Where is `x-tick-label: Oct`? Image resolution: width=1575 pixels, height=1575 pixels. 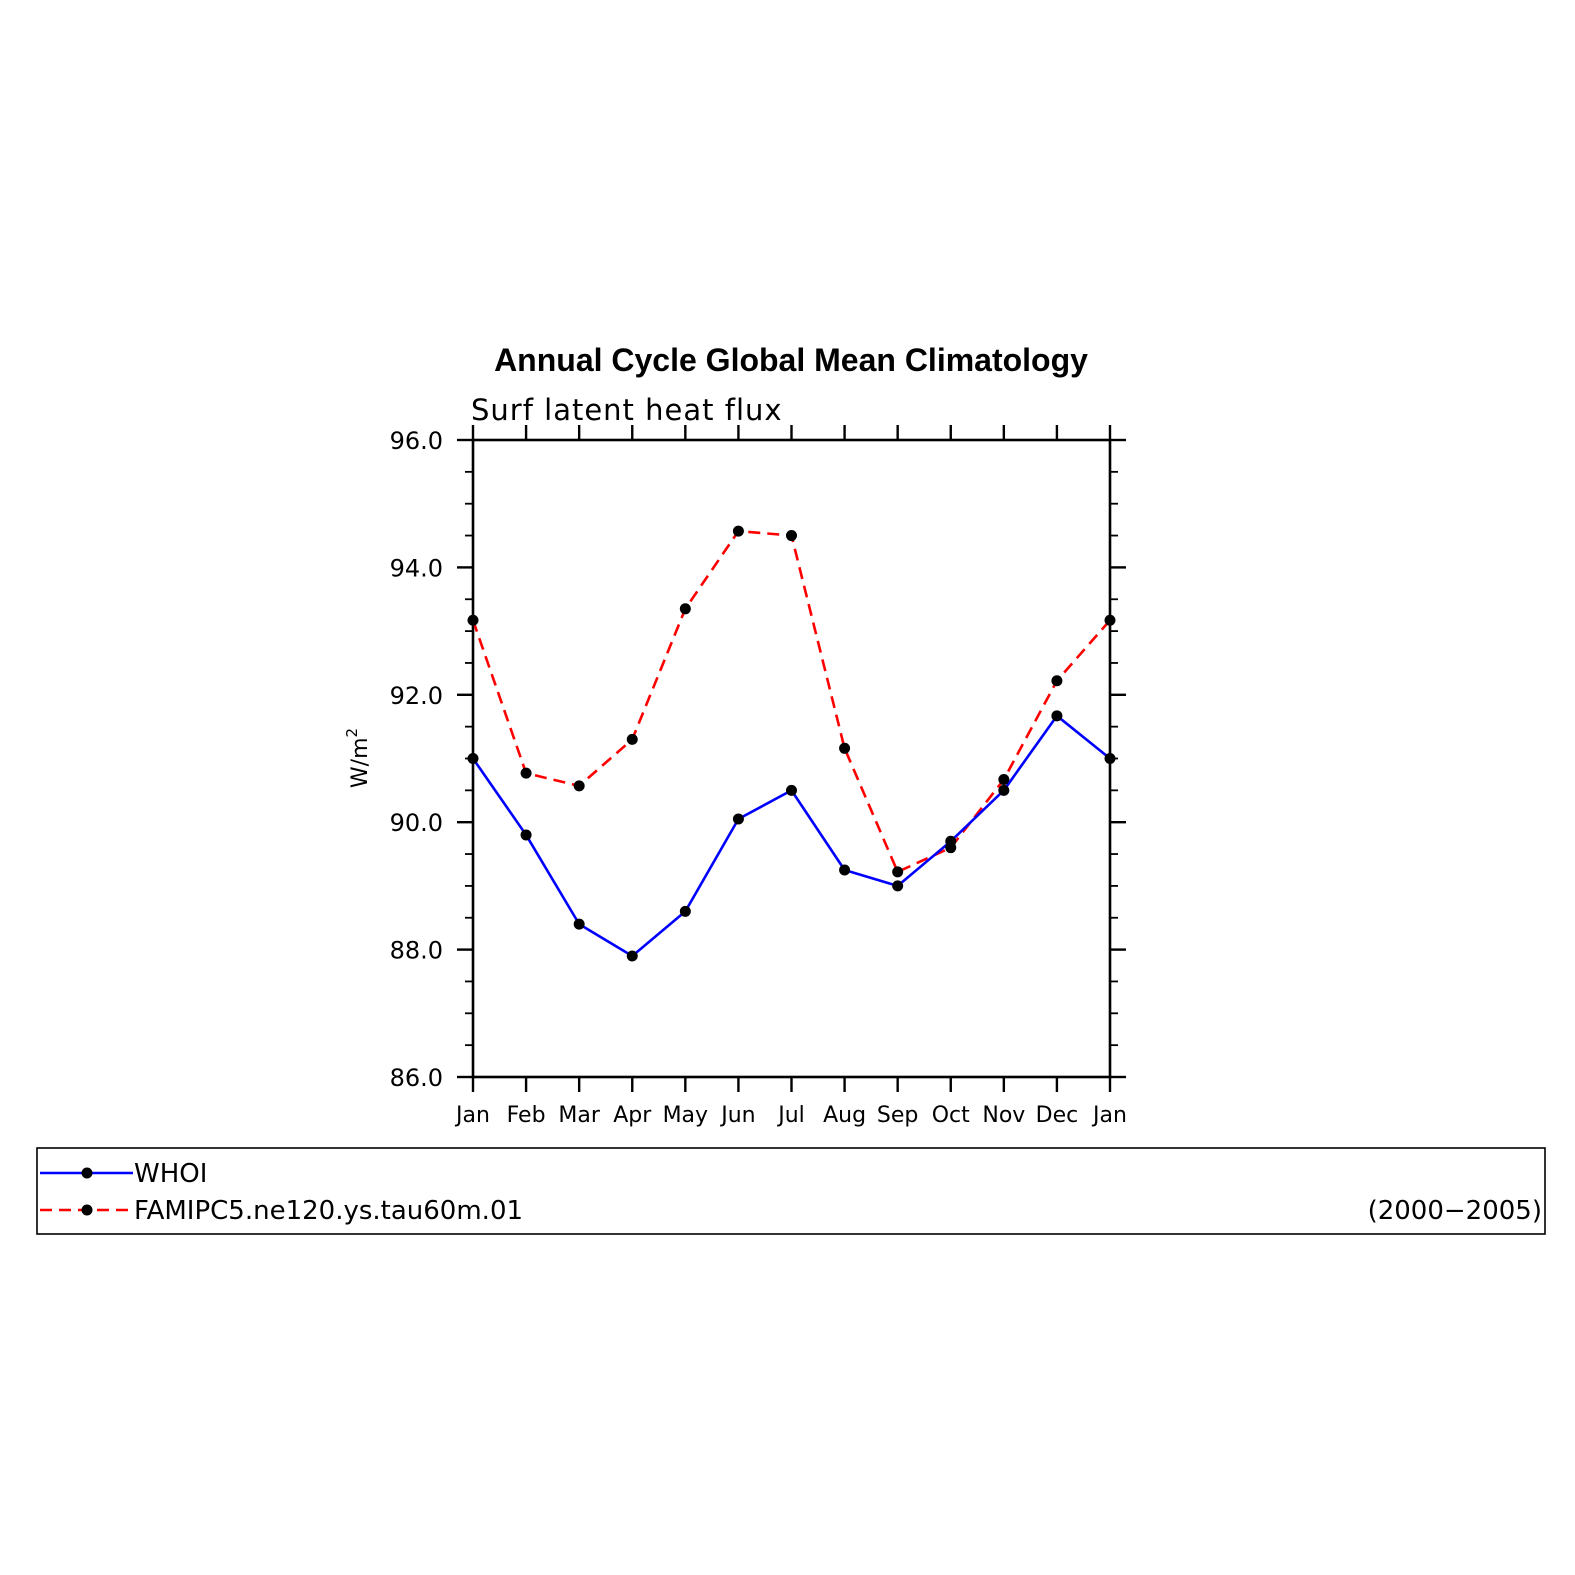
x-tick-label: Oct is located at coordinates (951, 1115).